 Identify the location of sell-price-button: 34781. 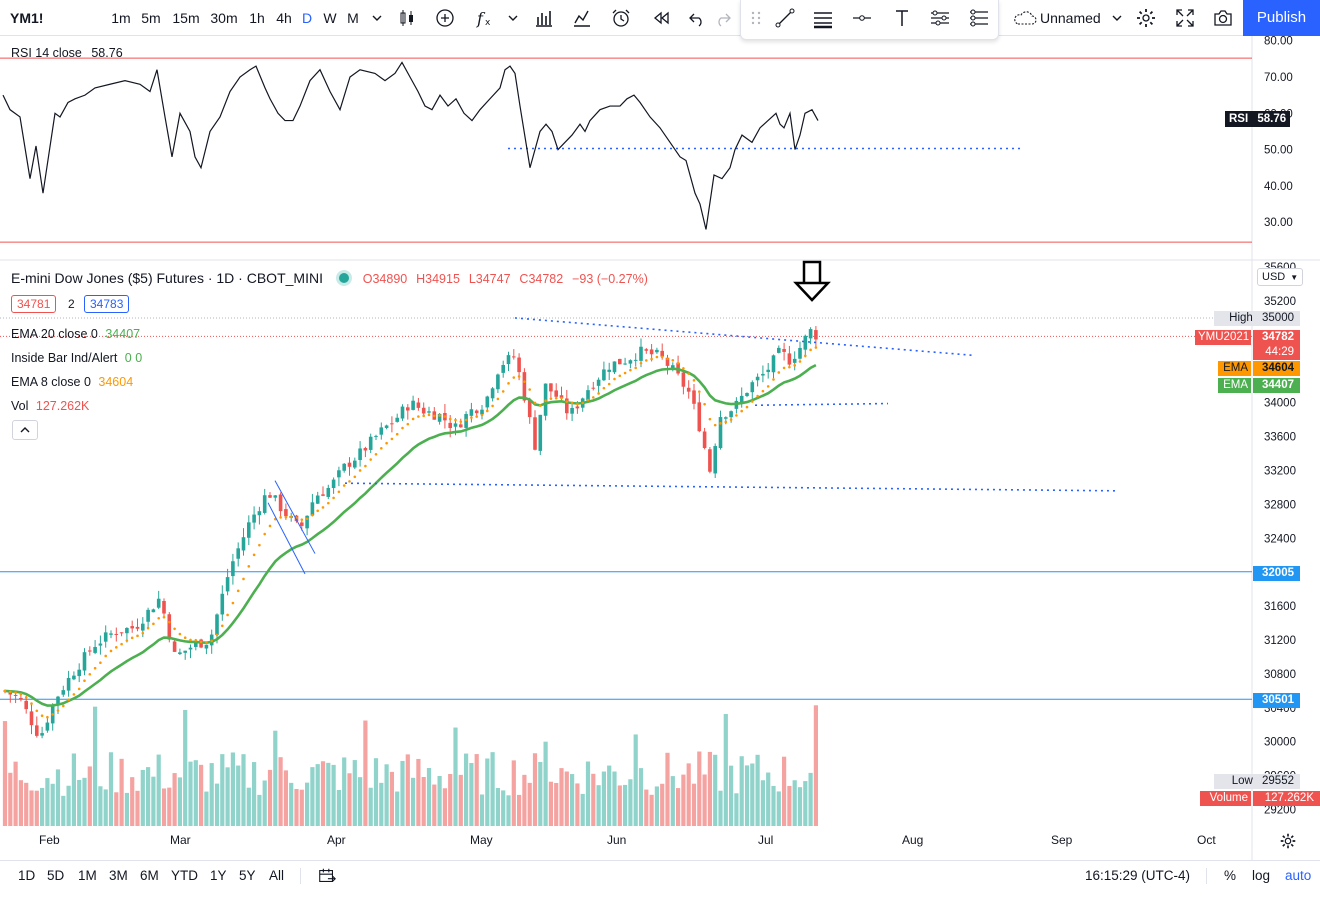
(34, 304).